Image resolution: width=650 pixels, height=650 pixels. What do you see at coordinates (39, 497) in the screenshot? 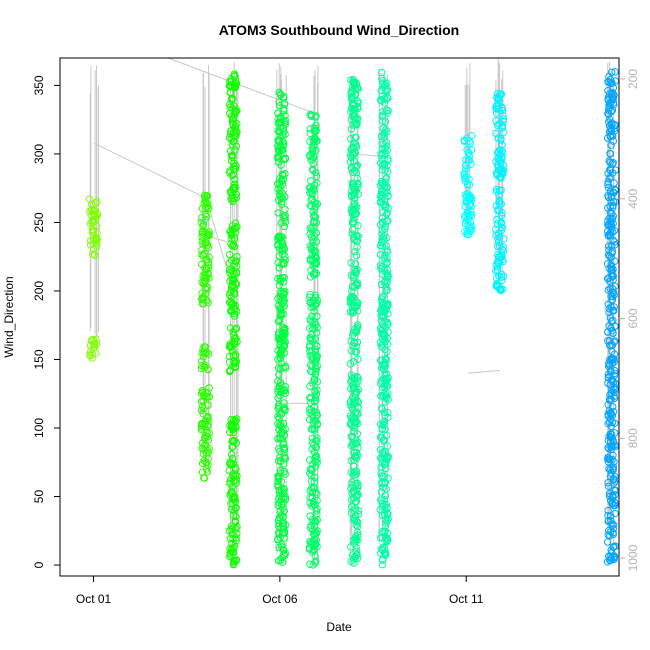
I see `y-tick-label: 50` at bounding box center [39, 497].